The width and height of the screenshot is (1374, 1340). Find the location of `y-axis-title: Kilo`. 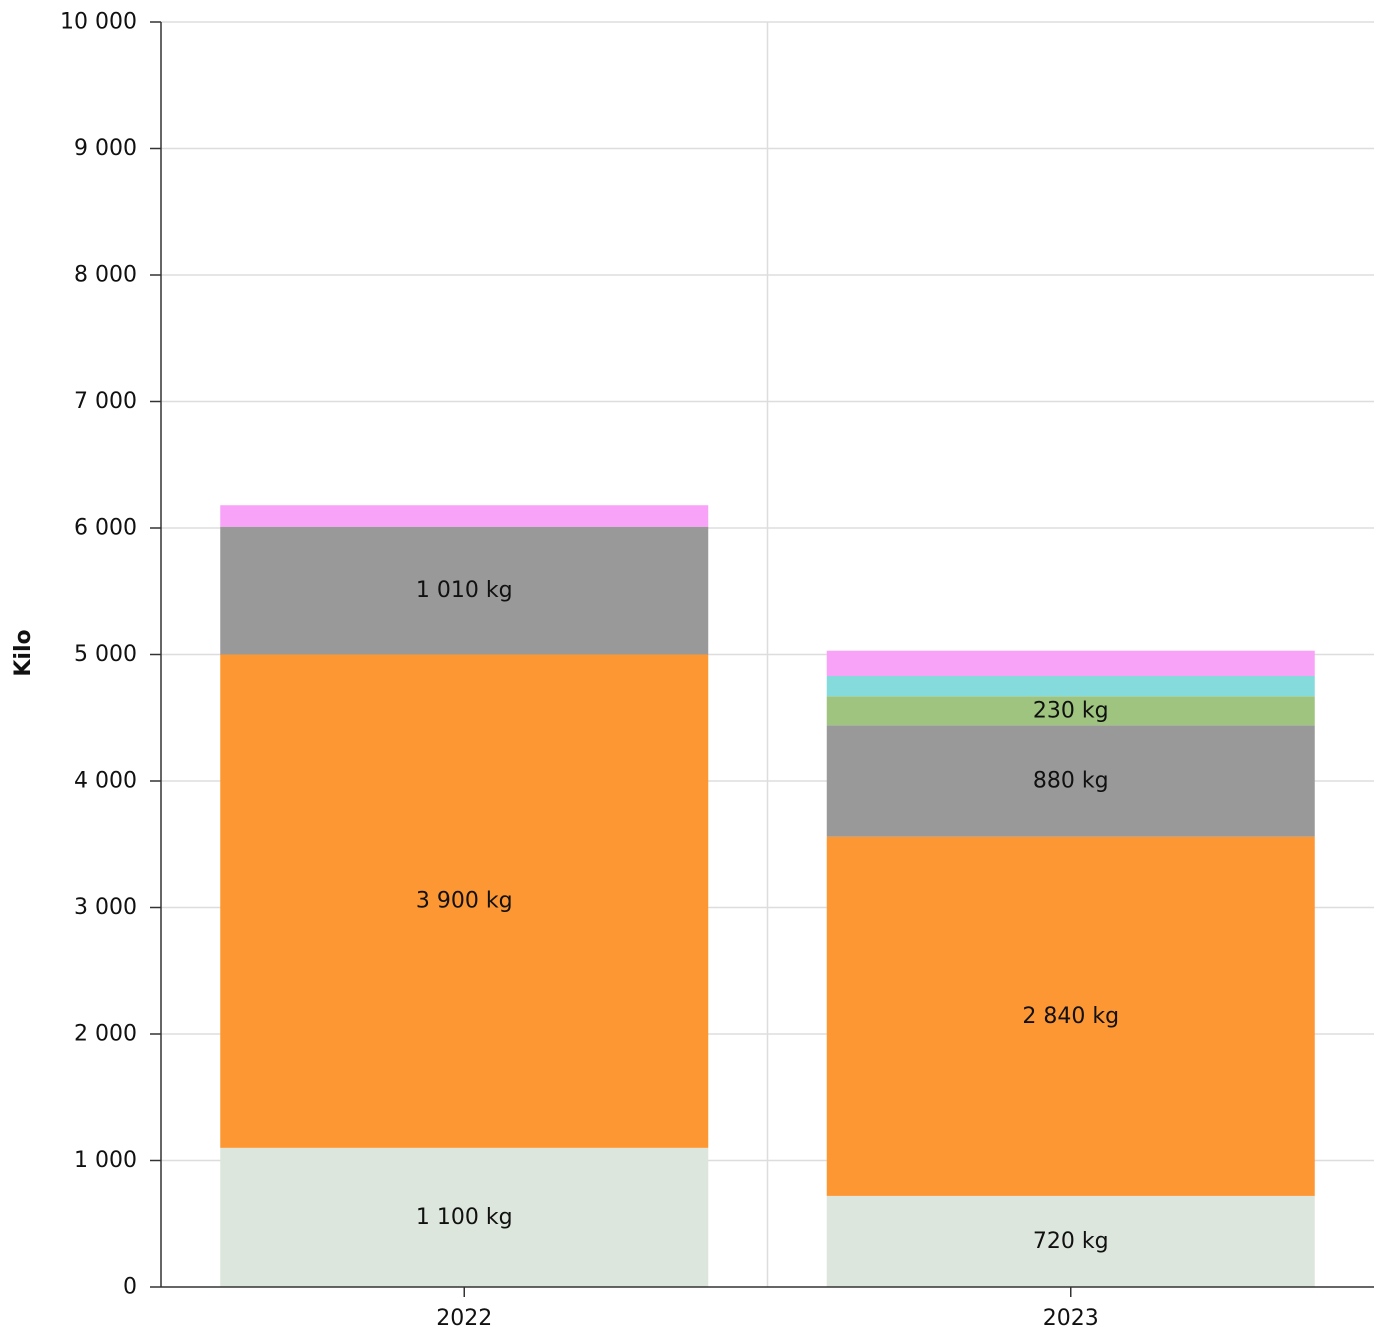

y-axis-title: Kilo is located at coordinates (23, 652).